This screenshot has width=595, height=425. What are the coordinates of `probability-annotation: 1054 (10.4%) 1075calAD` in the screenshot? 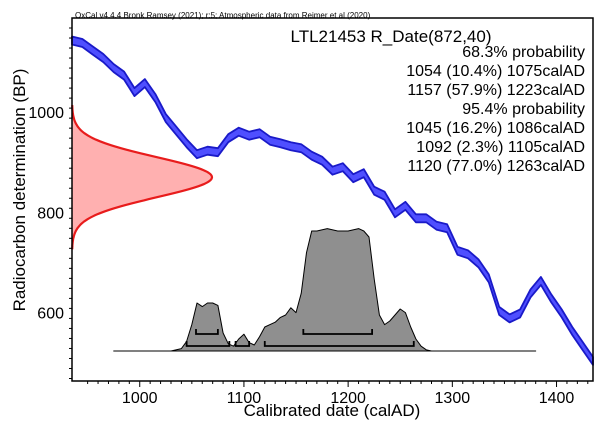 It's located at (495, 71).